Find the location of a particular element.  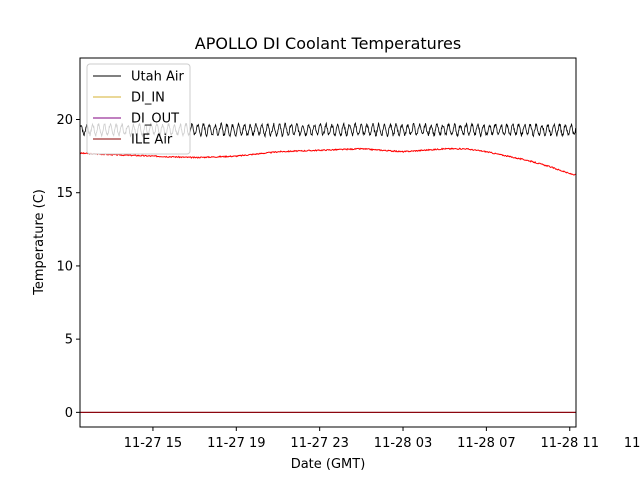

legend: Utah Air DI_IN DI_OUT ILE Air is located at coordinates (138, 109).